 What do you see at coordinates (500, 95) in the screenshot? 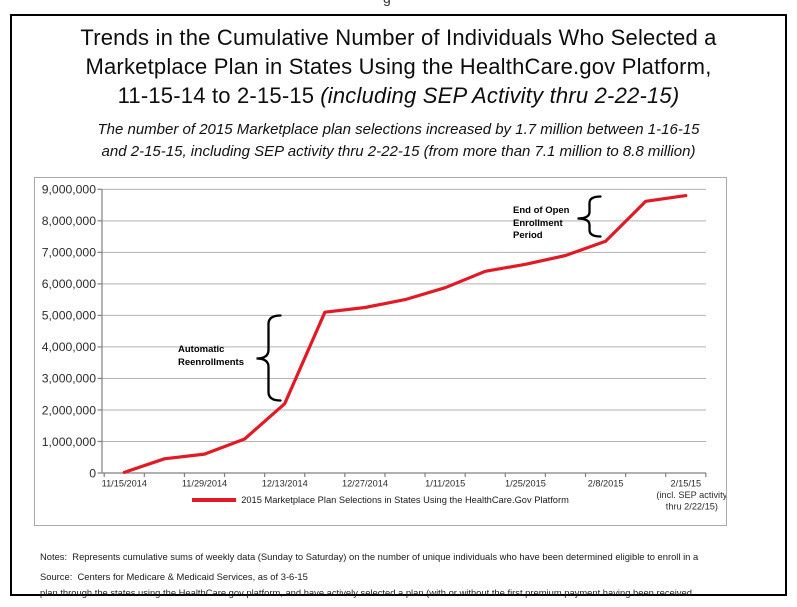
I see `chart-title-line3-sep-note: (including SEP Activity thru 2-22-15)` at bounding box center [500, 95].